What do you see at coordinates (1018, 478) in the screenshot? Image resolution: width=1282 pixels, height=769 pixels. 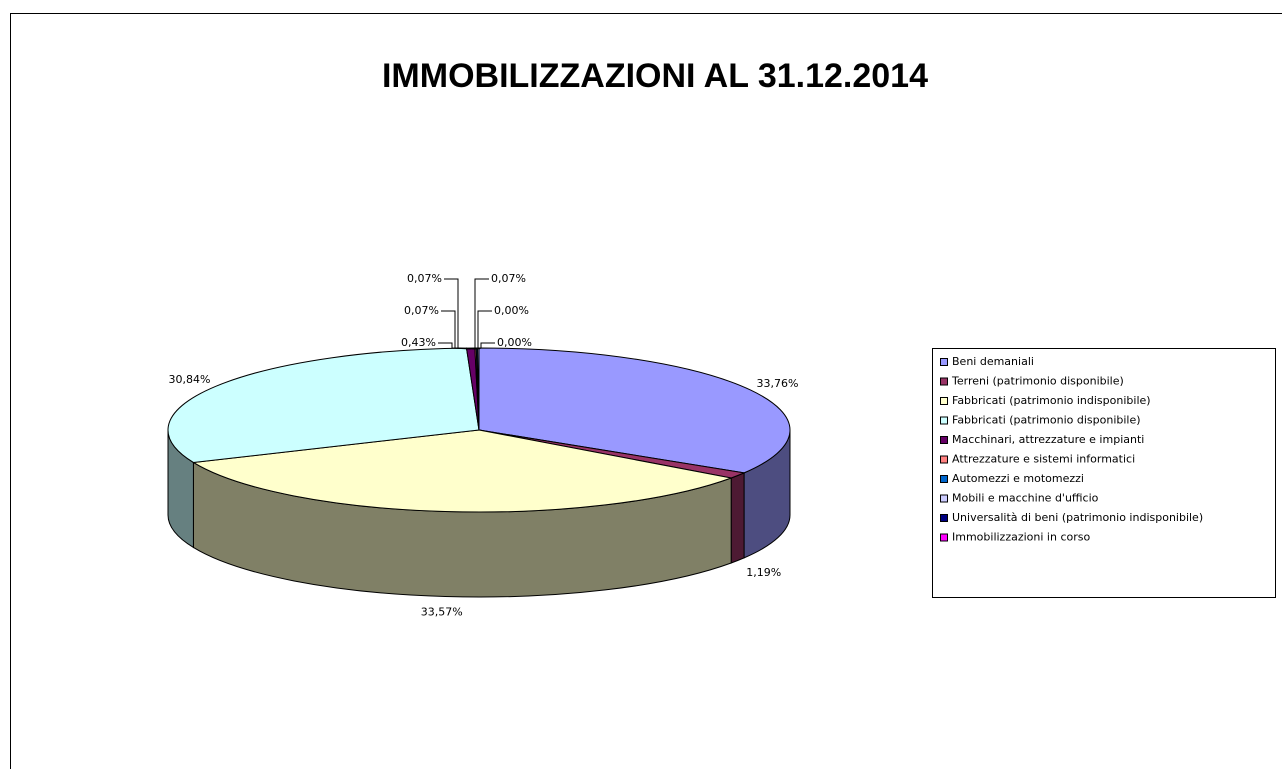 I see `legend-label: Automezzi e motomezzi` at bounding box center [1018, 478].